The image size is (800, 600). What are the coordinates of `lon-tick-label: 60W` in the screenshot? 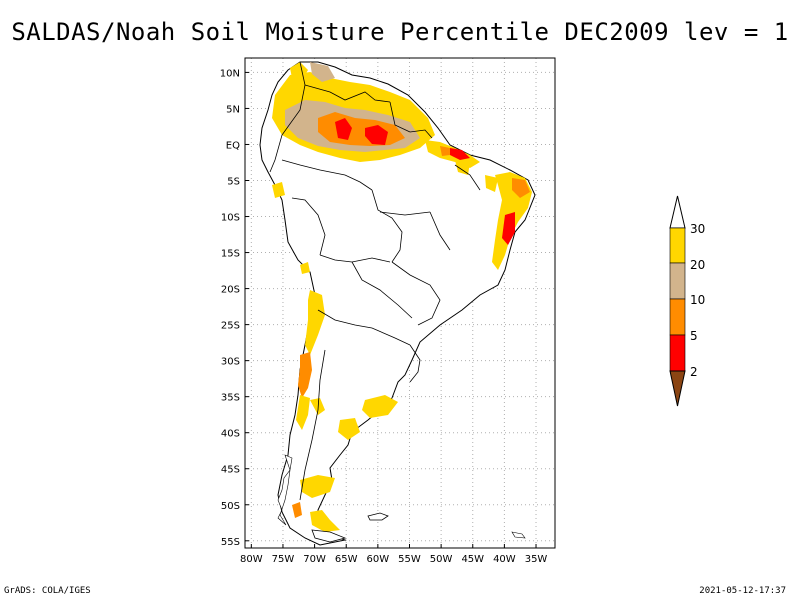 It's located at (378, 559).